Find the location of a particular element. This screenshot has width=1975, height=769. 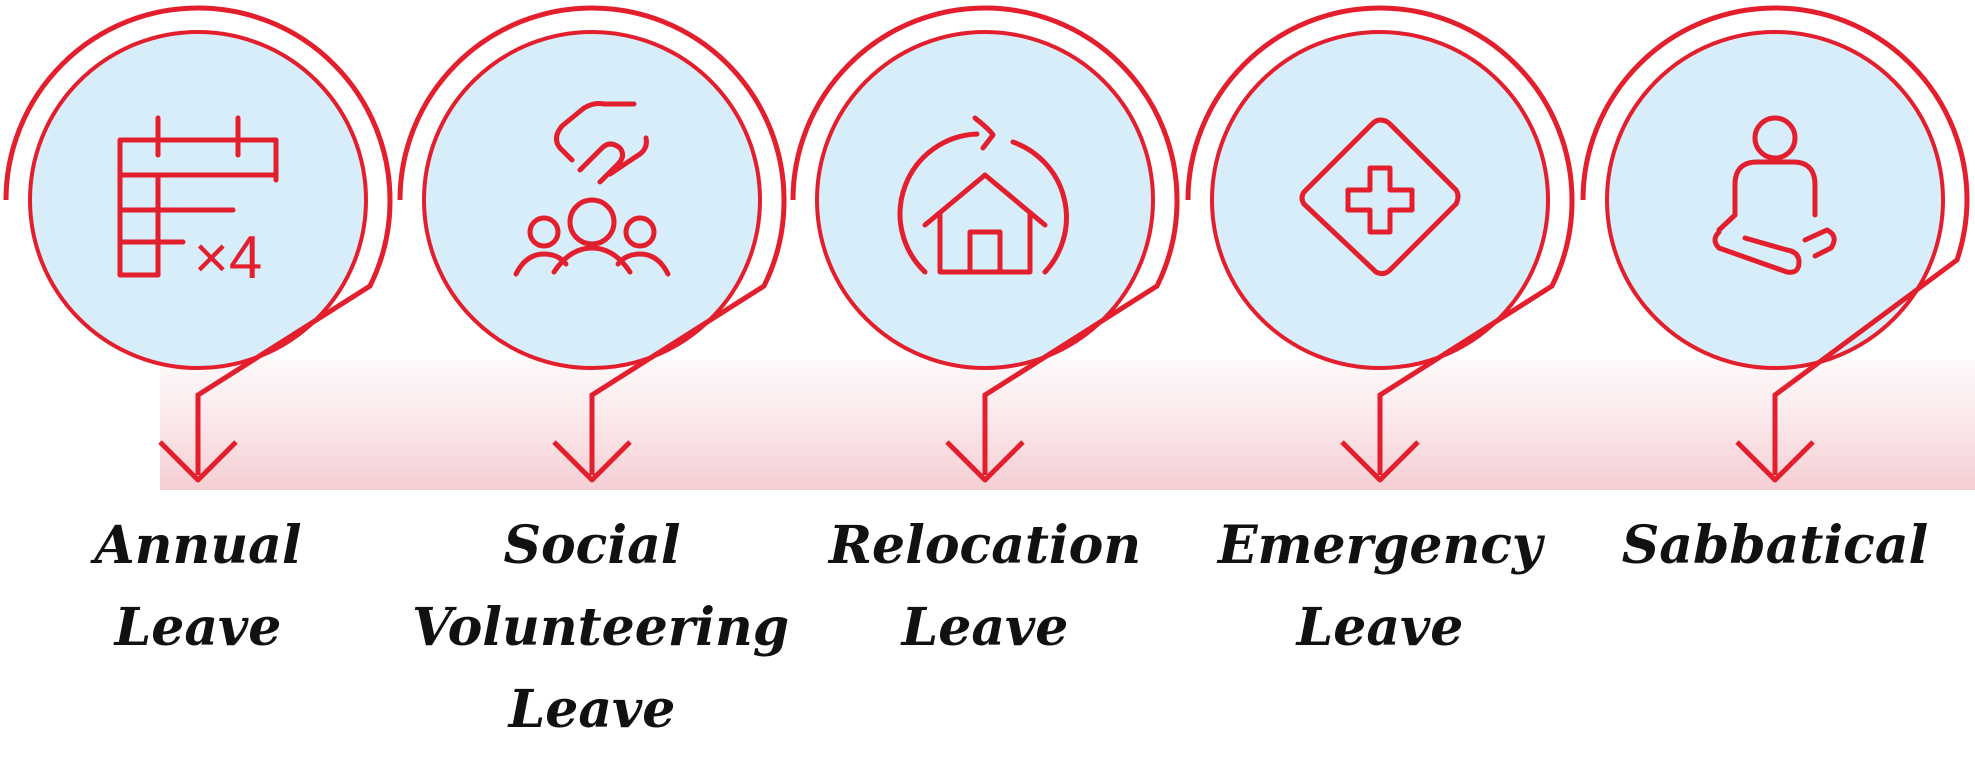

relocation-house-icon is located at coordinates (983, 195).